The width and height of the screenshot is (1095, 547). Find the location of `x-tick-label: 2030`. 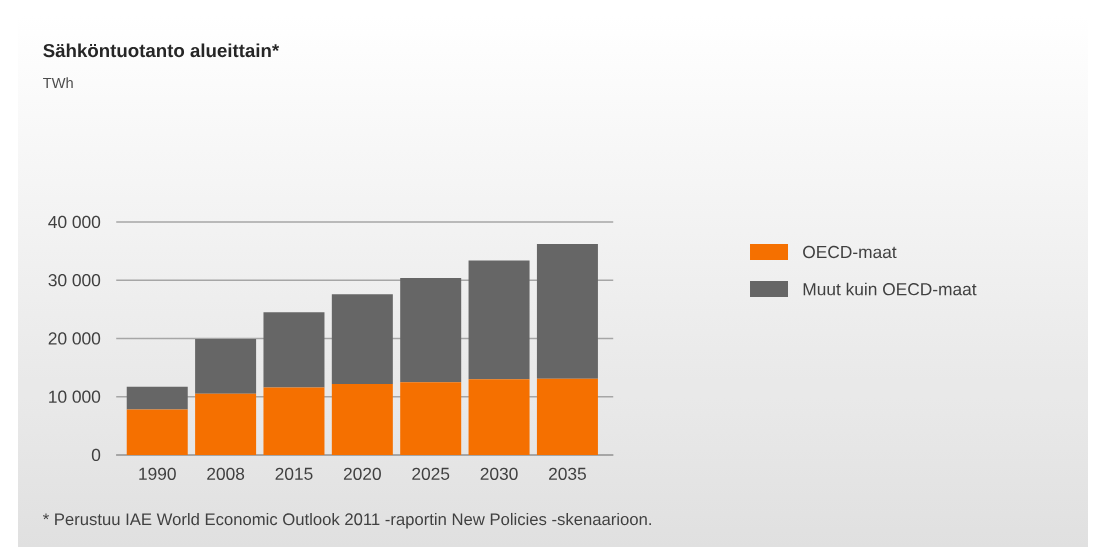

x-tick-label: 2030 is located at coordinates (499, 473).